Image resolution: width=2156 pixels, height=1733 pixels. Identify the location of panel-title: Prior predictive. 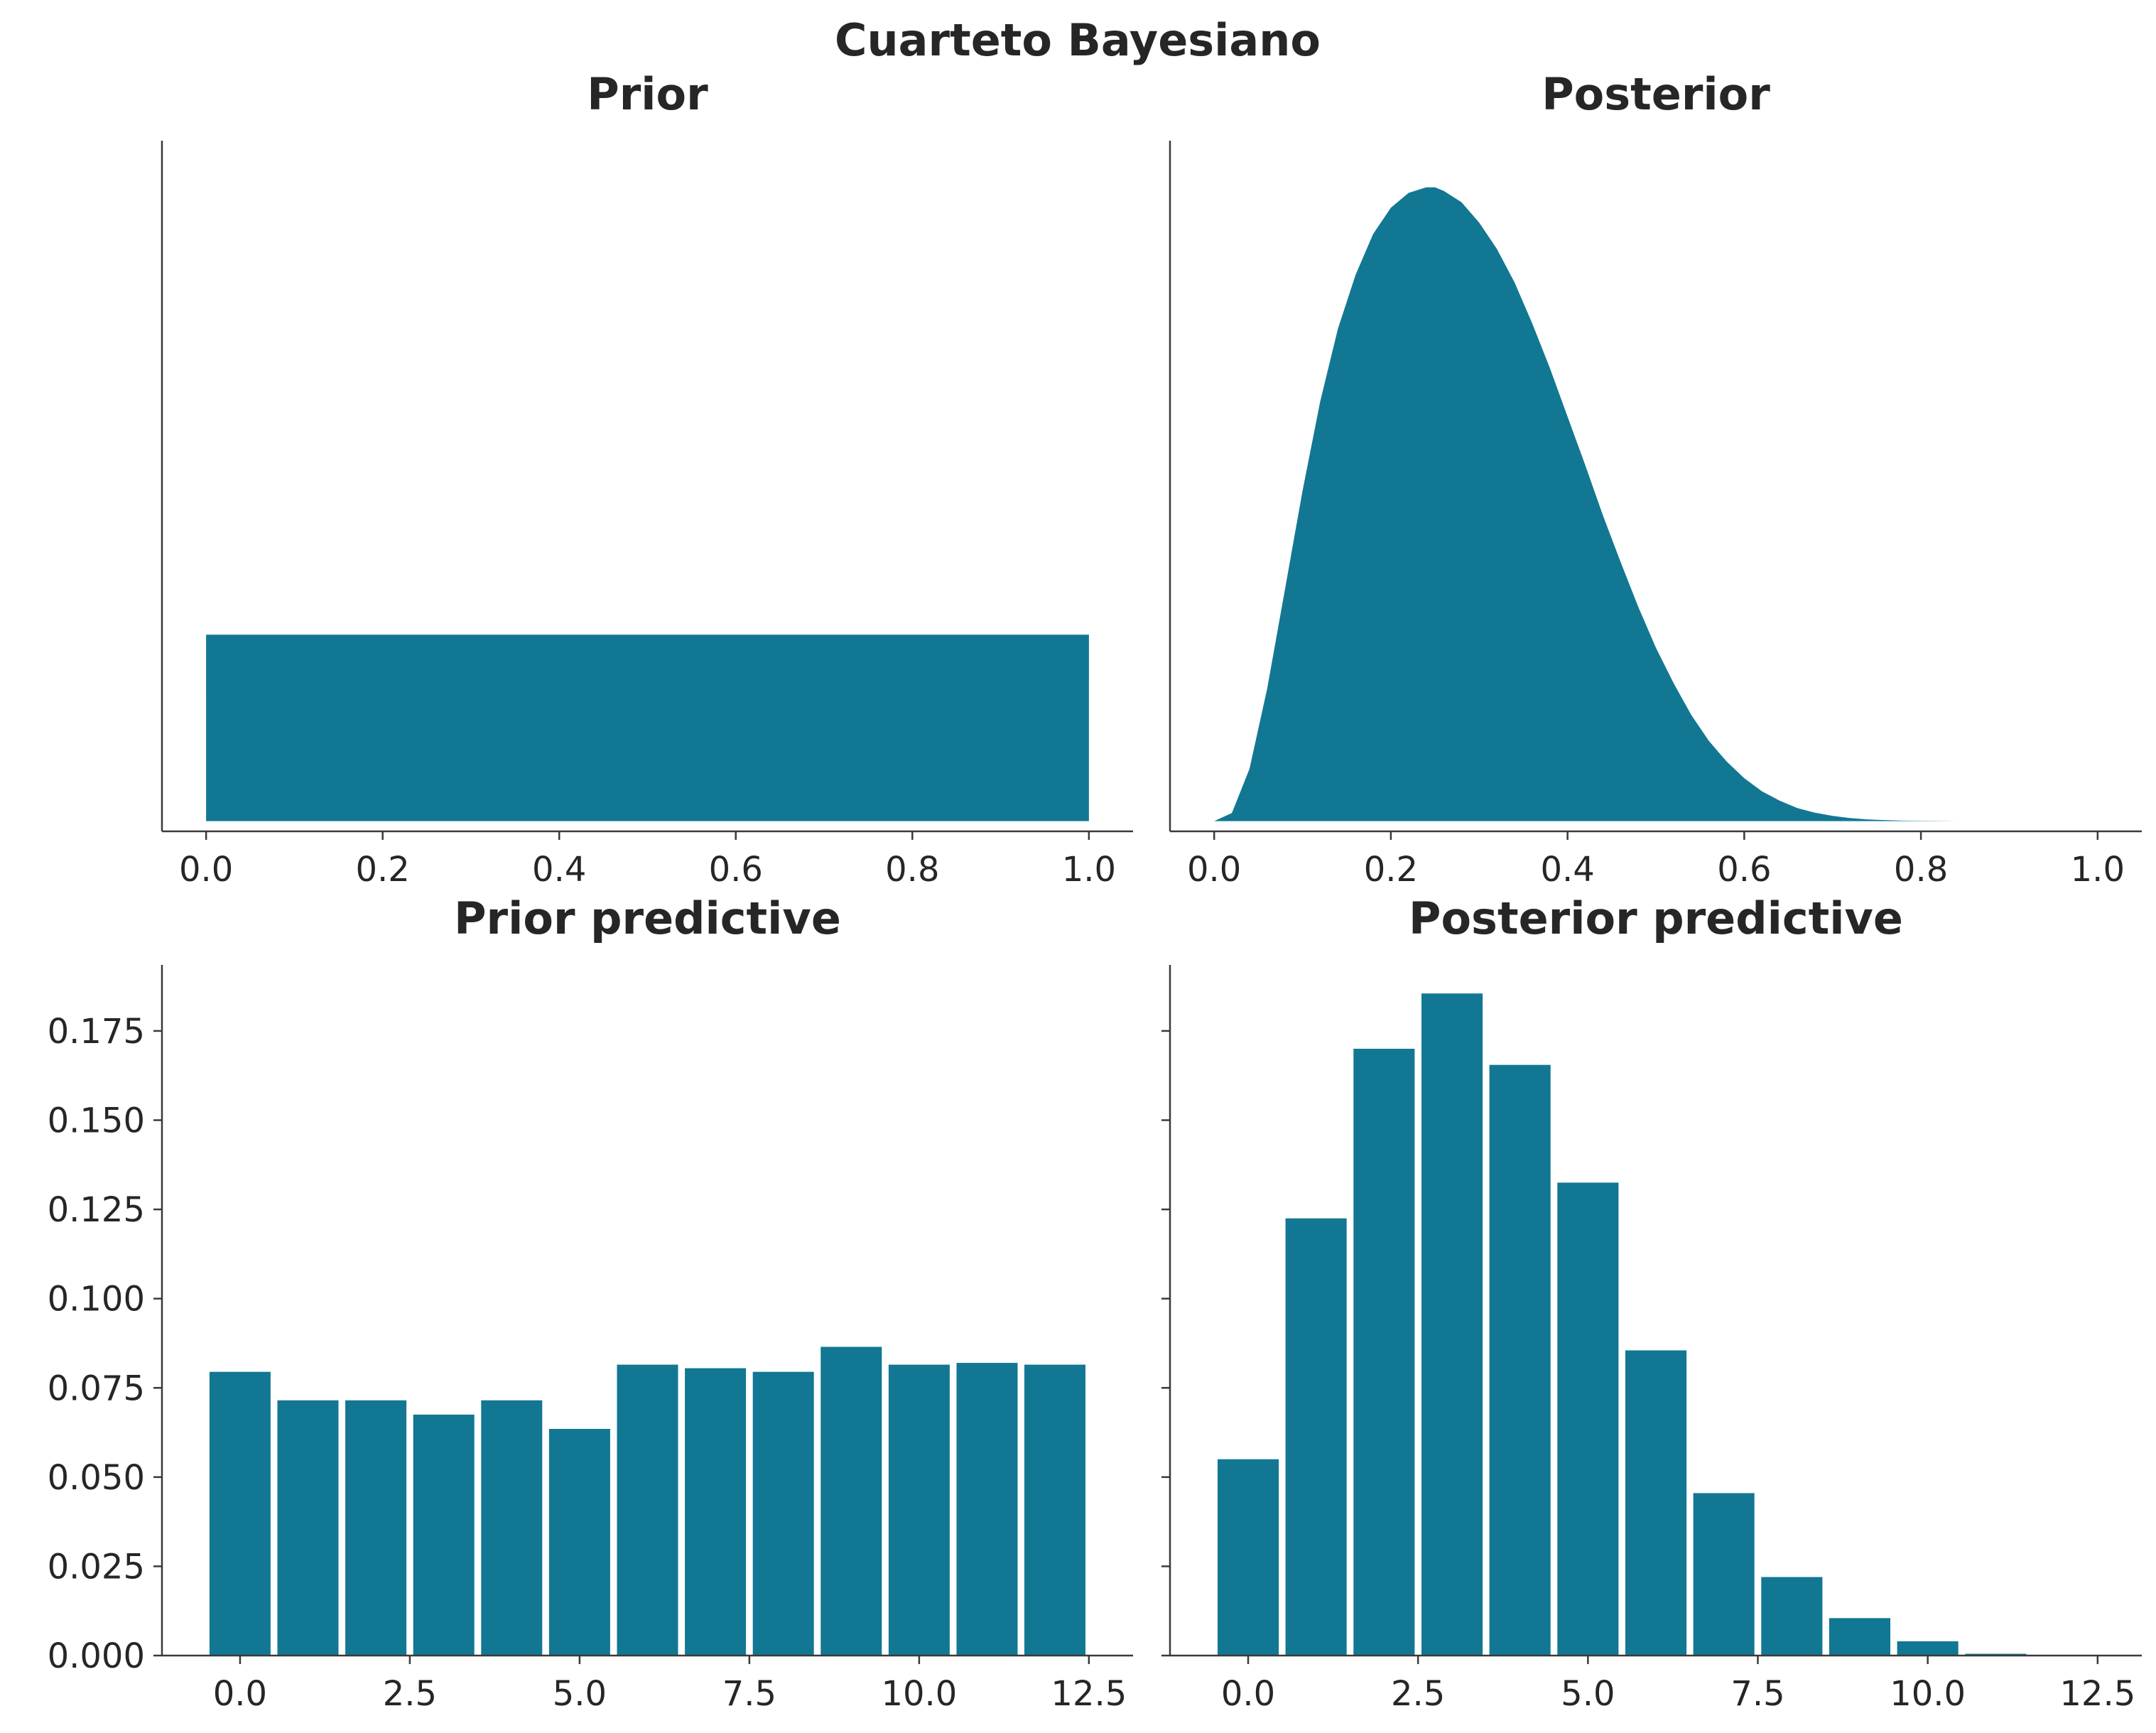
(647, 918).